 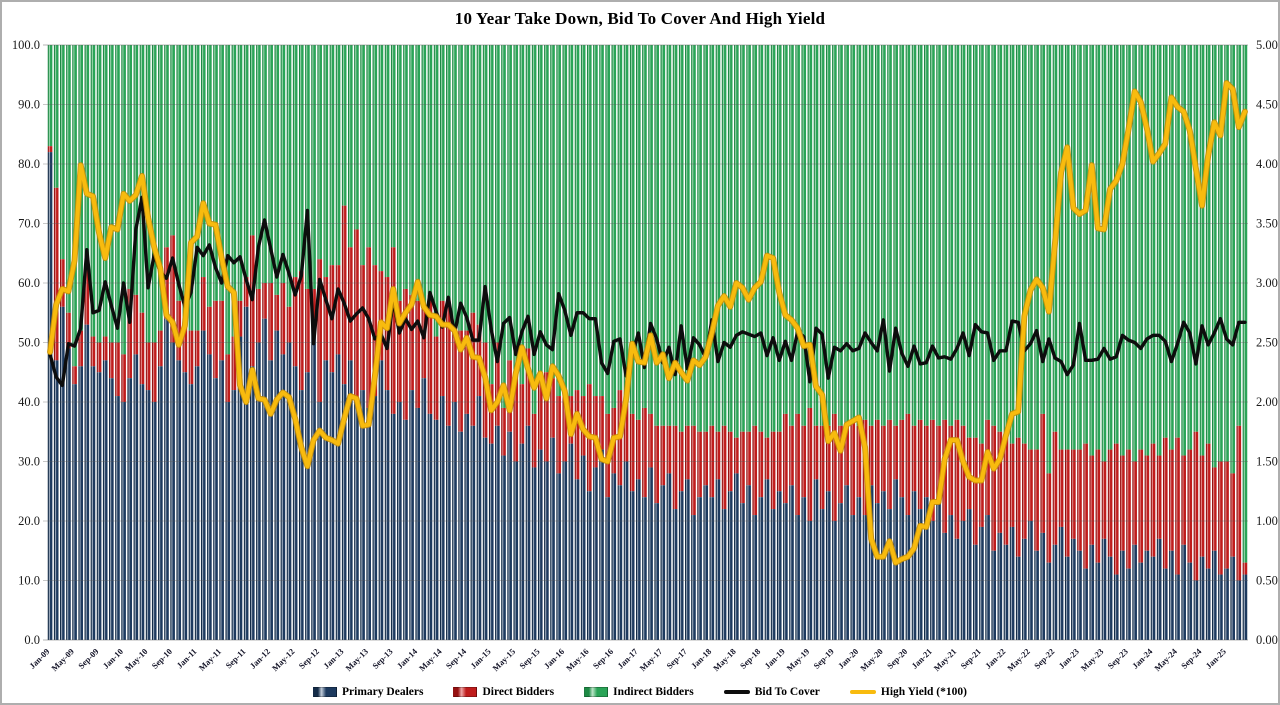 What do you see at coordinates (1267, 521) in the screenshot?
I see `svg-text: 1.00` at bounding box center [1267, 521].